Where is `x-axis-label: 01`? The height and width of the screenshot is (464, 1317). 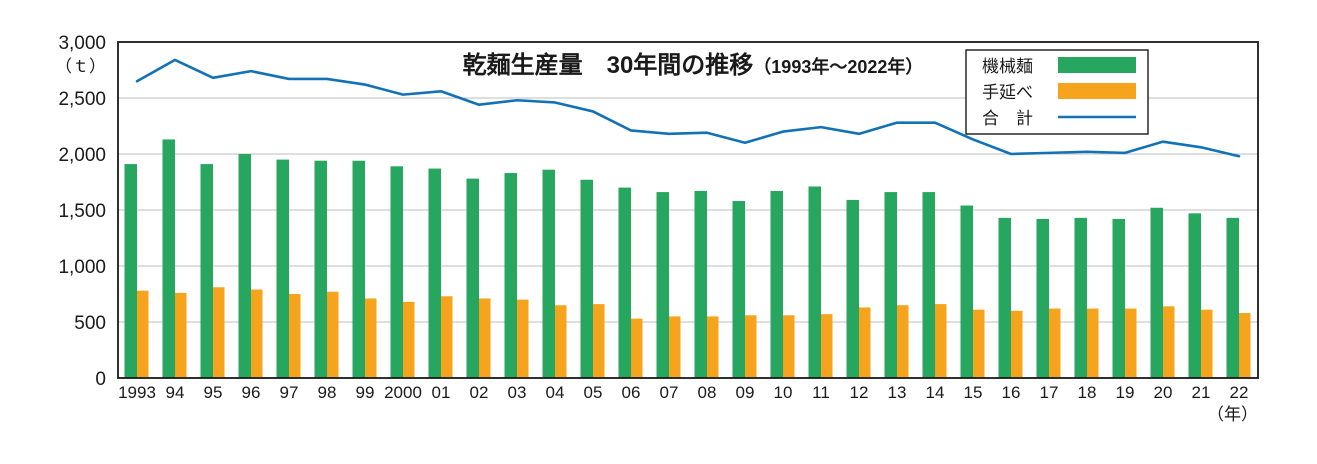
x-axis-label: 01 is located at coordinates (441, 392).